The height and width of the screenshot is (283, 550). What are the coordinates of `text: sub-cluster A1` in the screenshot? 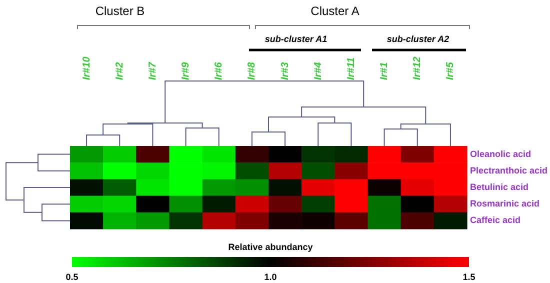 It's located at (296, 39).